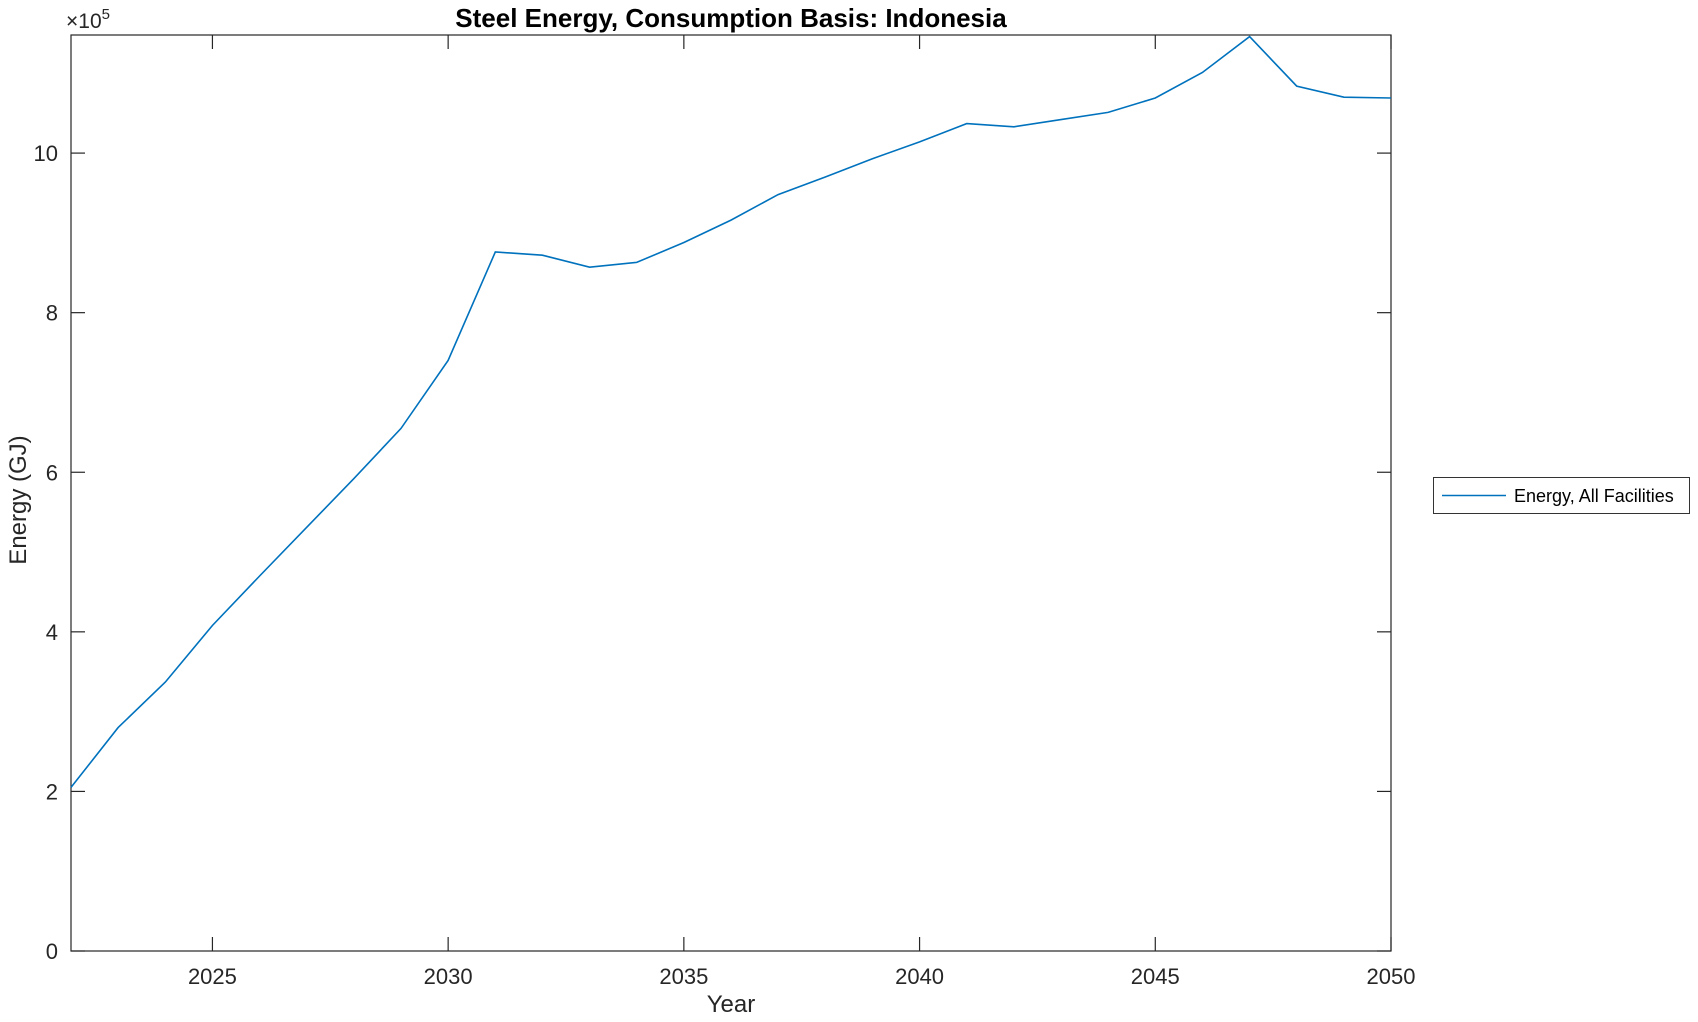  Describe the element at coordinates (52, 791) in the screenshot. I see `y-tick-label: 2` at that location.